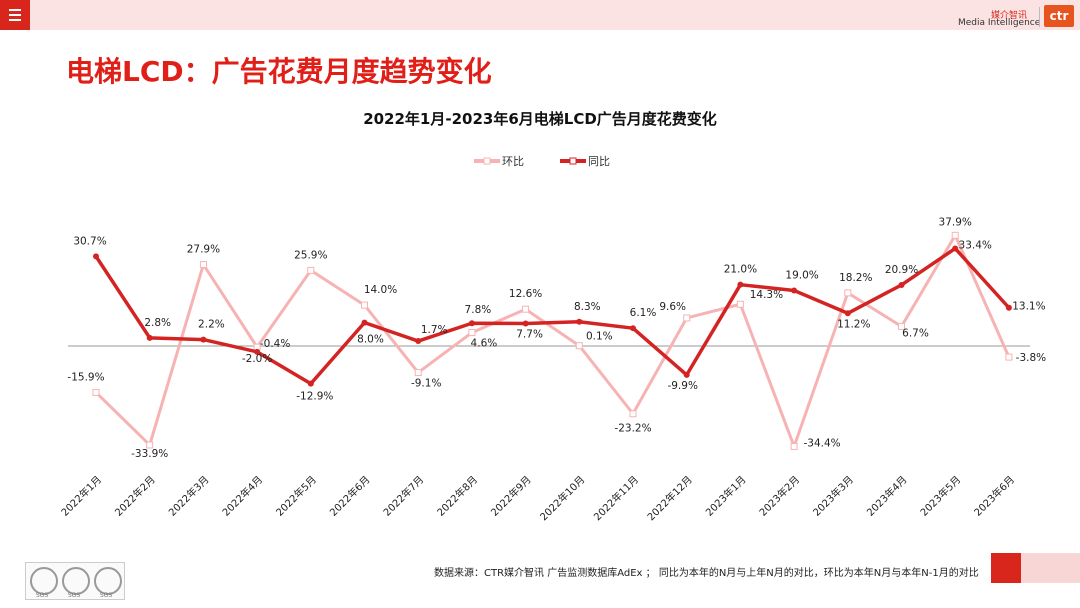 This screenshot has height=608, width=1080. I want to click on data-label-huanbi: -0.4%, so click(275, 344).